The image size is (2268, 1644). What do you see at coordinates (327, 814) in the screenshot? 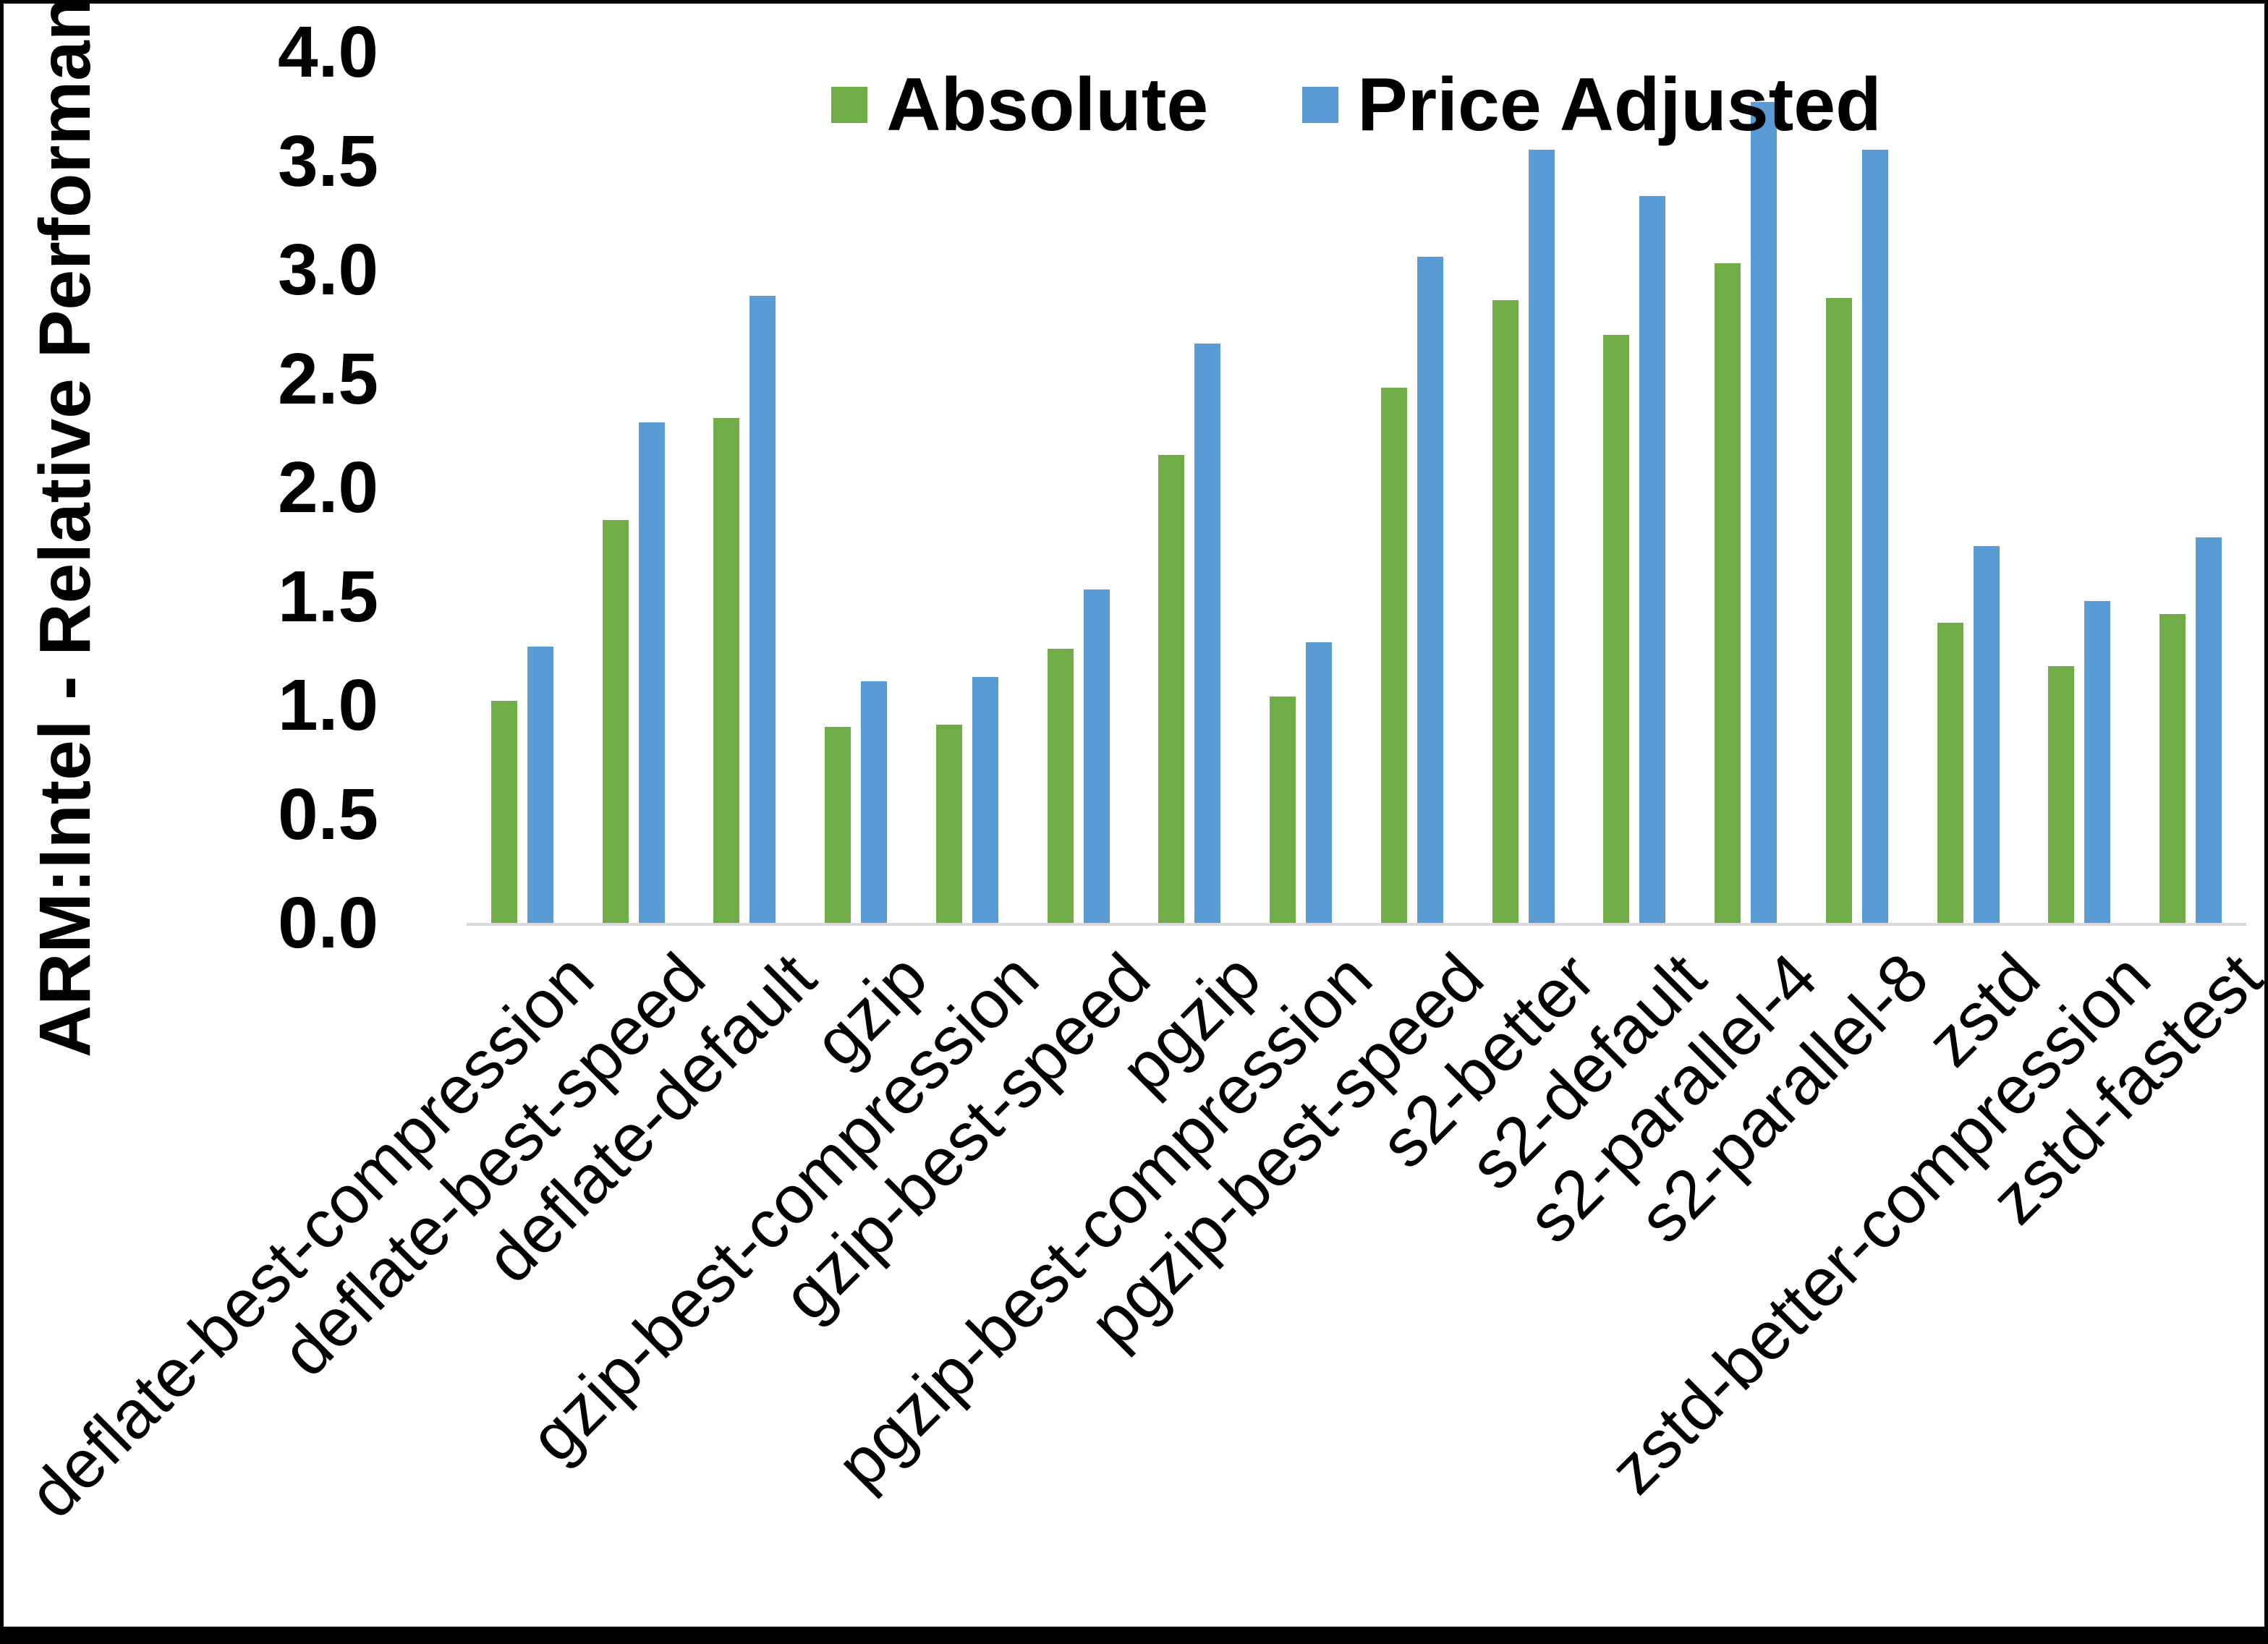
I see `y-tick-label: 0.5` at bounding box center [327, 814].